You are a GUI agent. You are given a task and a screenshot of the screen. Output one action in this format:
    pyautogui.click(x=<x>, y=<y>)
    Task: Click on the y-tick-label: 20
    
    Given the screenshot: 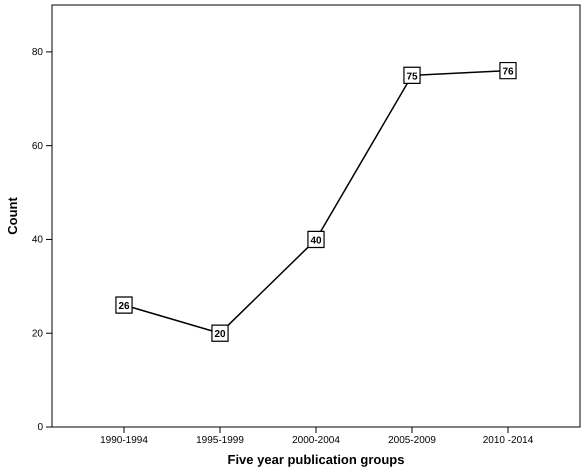 What is the action you would take?
    pyautogui.click(x=38, y=334)
    